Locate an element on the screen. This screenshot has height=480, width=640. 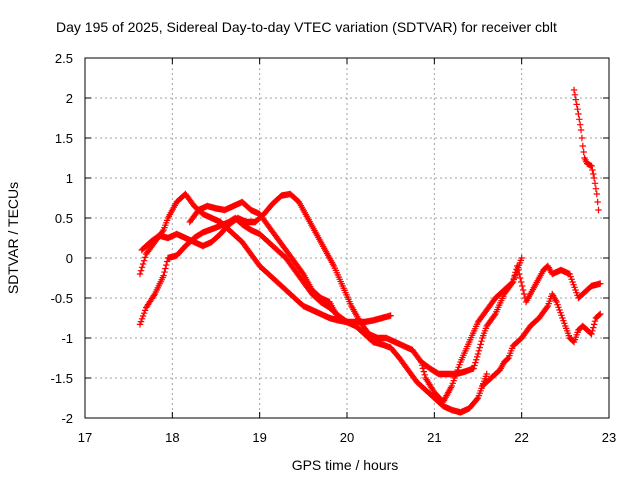
series-track-e is located at coordinates (511, 334).